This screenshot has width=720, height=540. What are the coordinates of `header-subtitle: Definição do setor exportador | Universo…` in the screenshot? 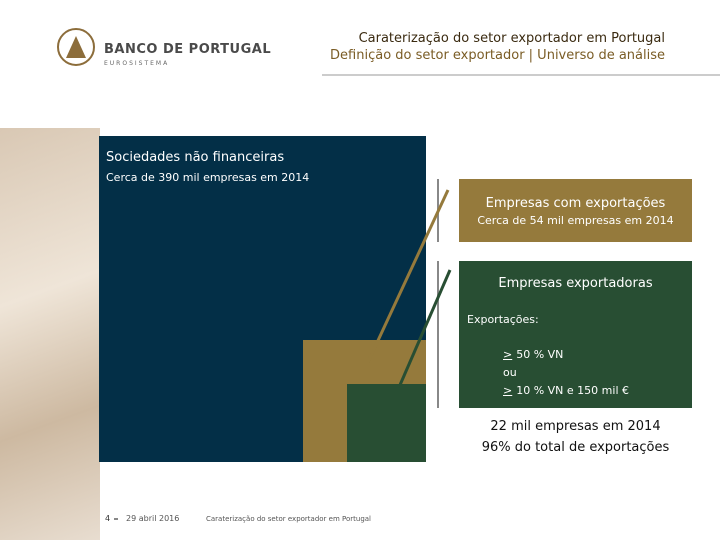 It's located at (497, 55).